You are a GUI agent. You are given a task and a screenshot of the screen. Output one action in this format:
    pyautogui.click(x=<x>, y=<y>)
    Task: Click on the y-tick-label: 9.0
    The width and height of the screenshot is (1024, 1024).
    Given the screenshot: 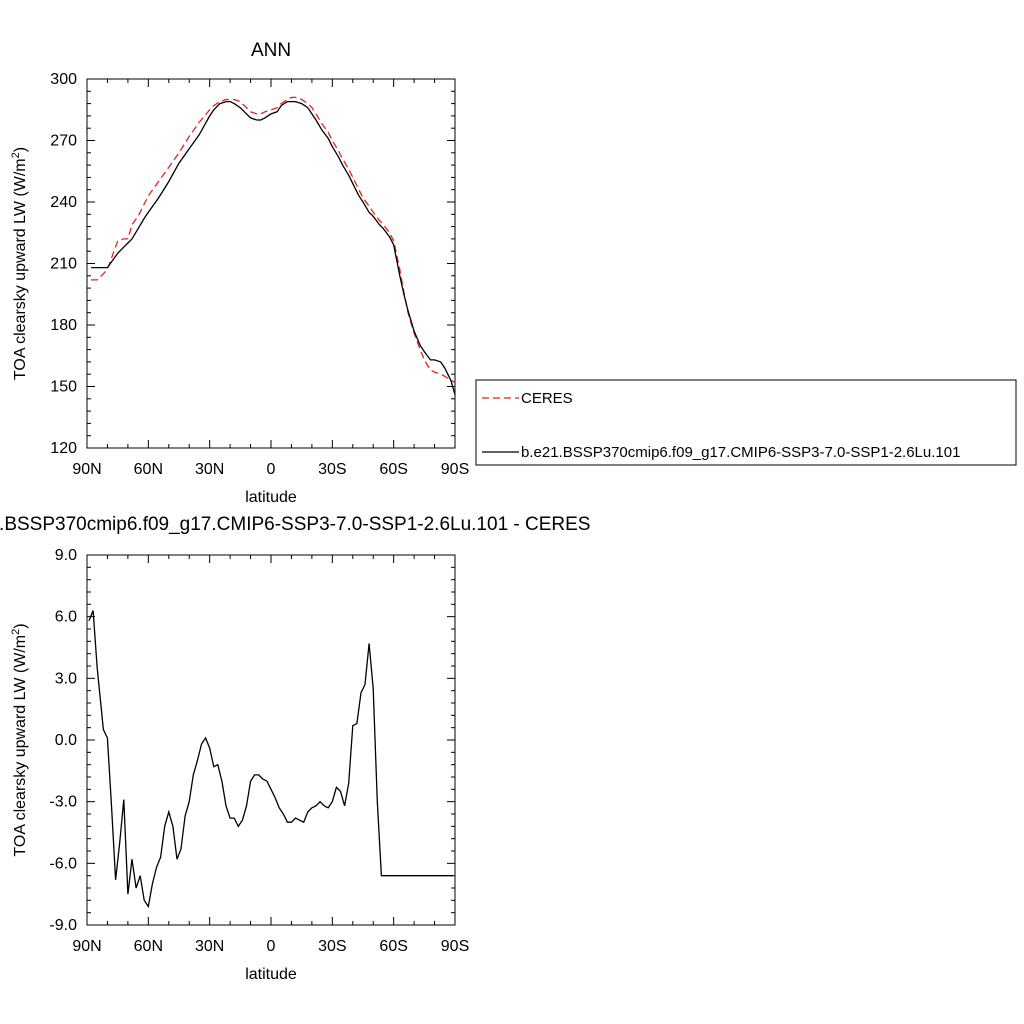 What is the action you would take?
    pyautogui.click(x=66, y=555)
    